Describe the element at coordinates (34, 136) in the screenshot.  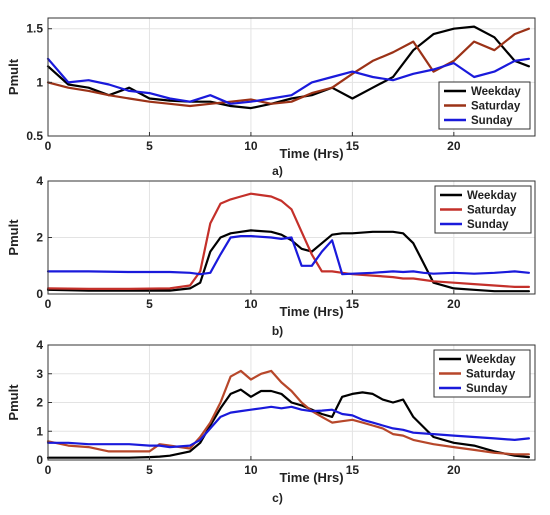
I see `y-tick-label: 0.5` at that location.